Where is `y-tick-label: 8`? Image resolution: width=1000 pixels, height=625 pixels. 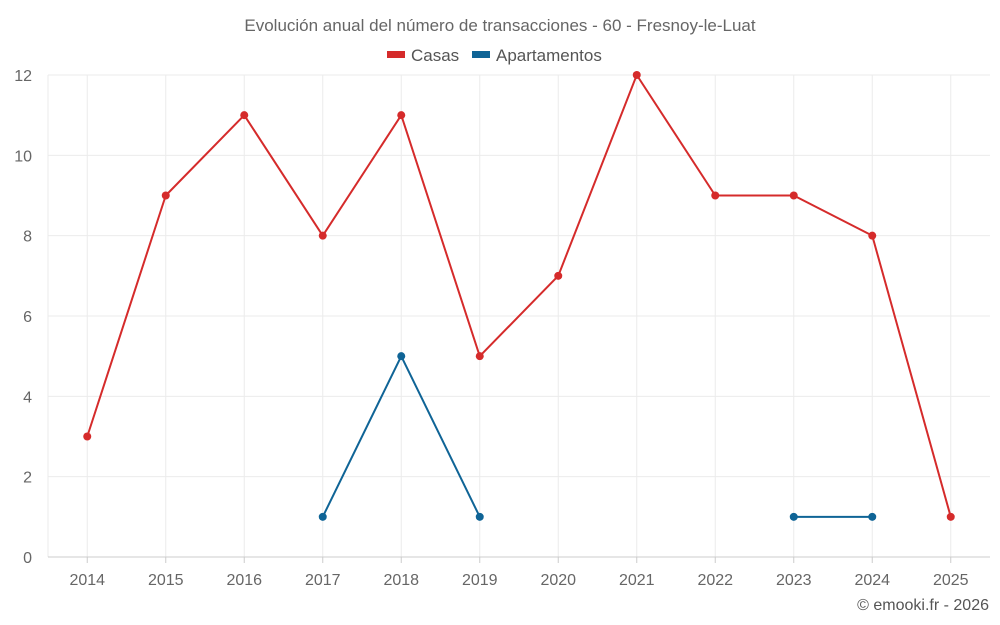
y-tick-label: 8 is located at coordinates (27, 237).